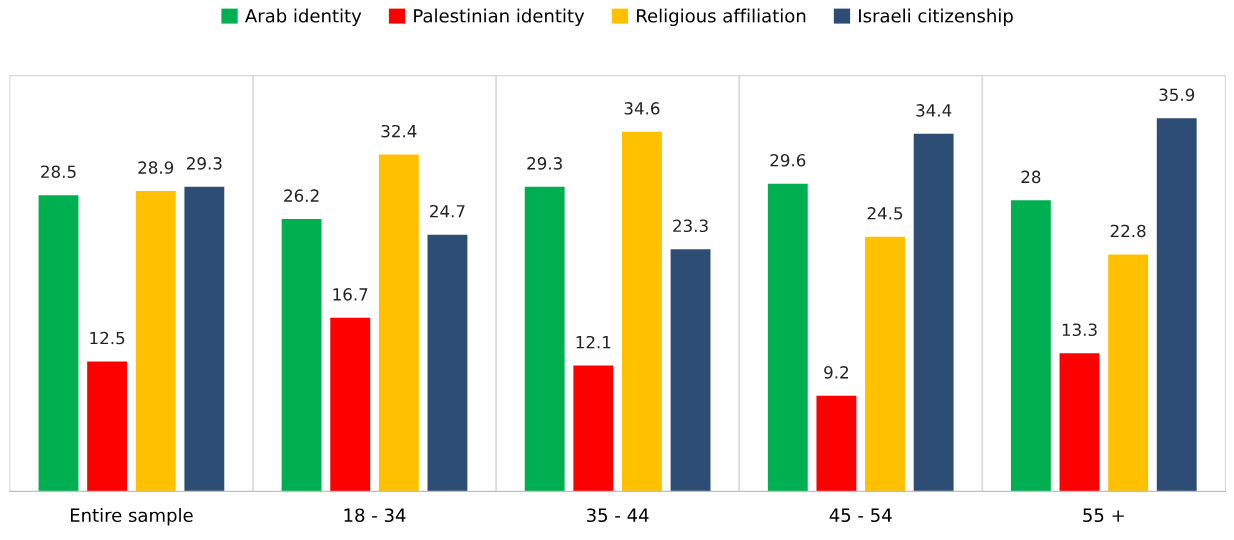 The image size is (1234, 540). Describe the element at coordinates (131, 517) in the screenshot. I see `x-tick-label: Entire sample` at that location.